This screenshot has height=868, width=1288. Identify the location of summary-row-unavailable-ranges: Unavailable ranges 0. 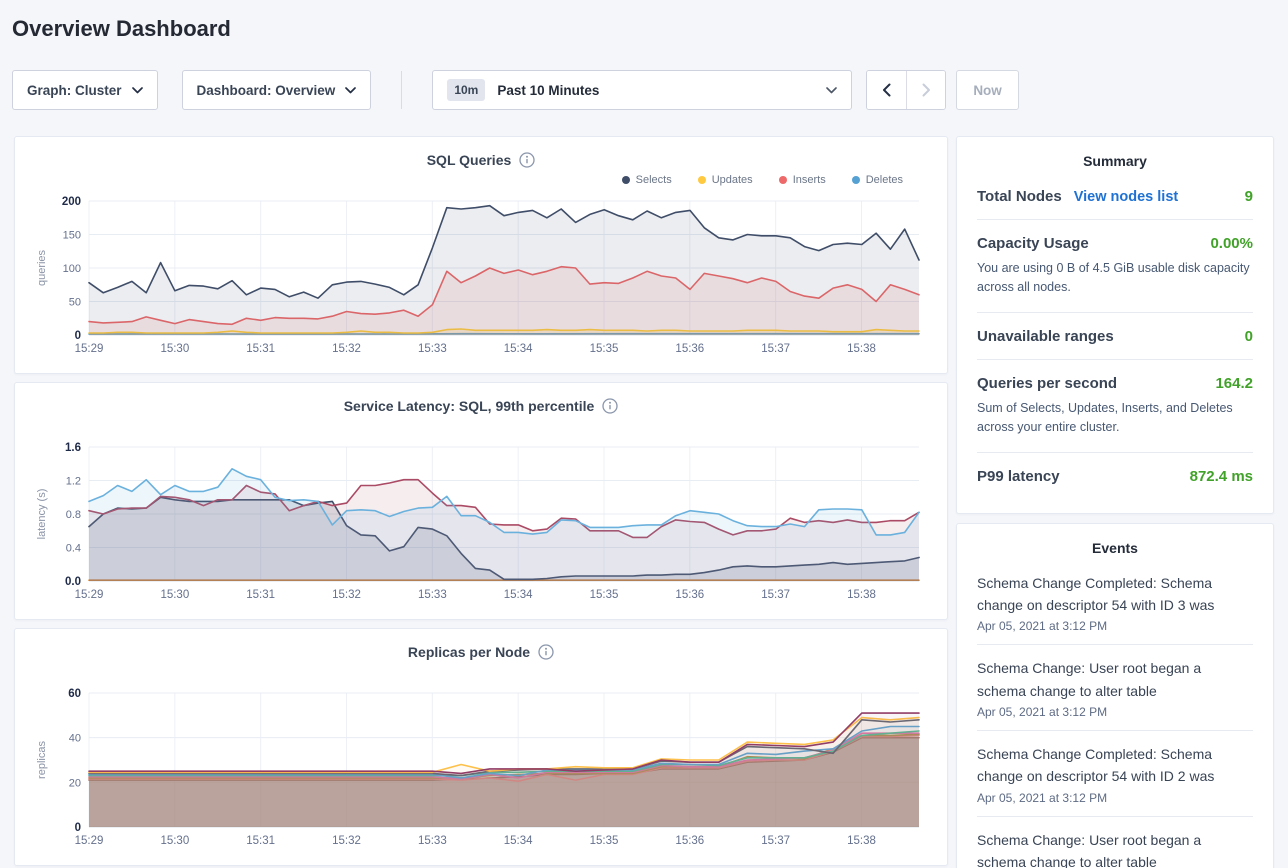
(1115, 335).